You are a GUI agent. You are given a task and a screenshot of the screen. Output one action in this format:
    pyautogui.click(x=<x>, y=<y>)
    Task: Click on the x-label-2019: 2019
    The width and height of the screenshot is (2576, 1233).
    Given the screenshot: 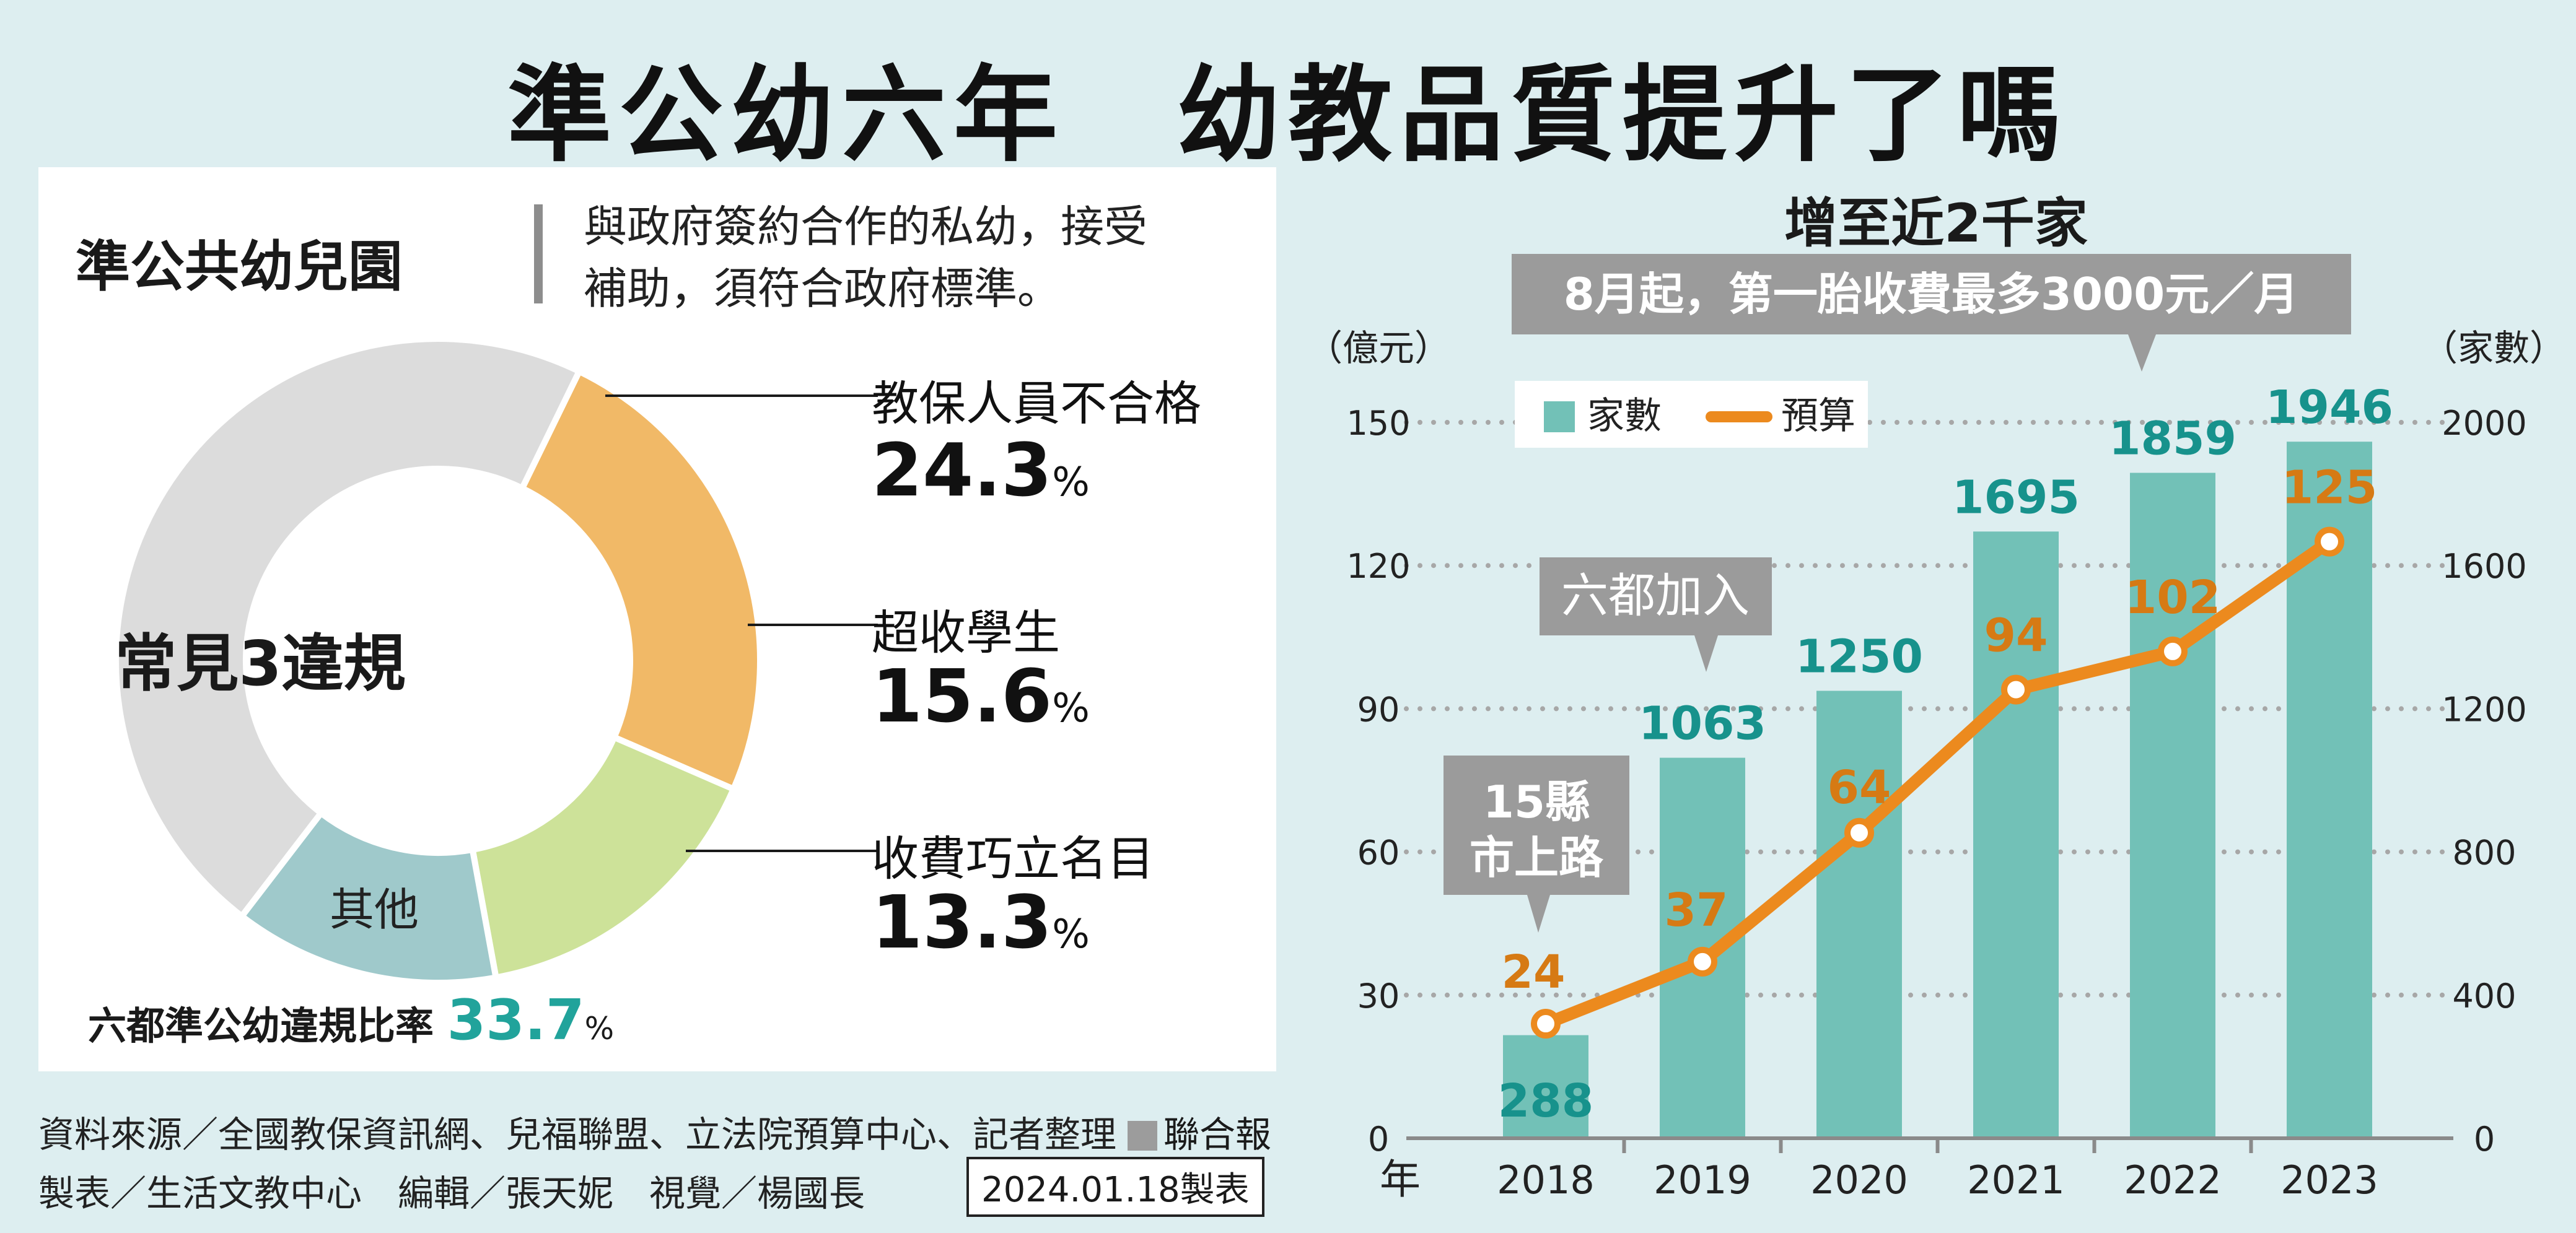 What is the action you would take?
    pyautogui.click(x=1702, y=1180)
    